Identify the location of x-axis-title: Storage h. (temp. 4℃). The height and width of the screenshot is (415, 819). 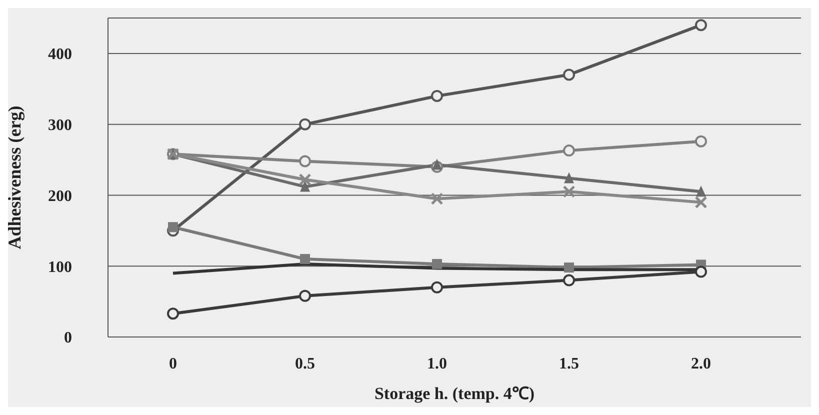
(454, 393).